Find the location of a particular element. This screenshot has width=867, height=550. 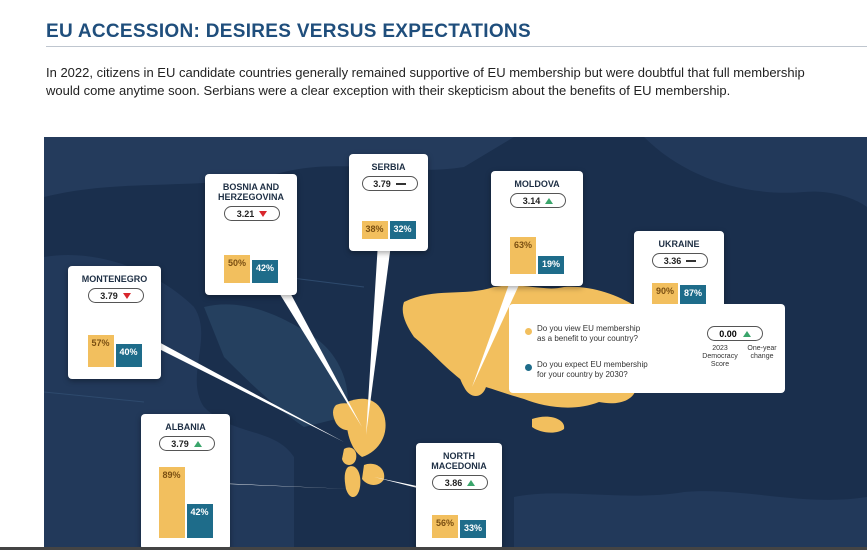

bar-value-label: 32% is located at coordinates (402, 229).